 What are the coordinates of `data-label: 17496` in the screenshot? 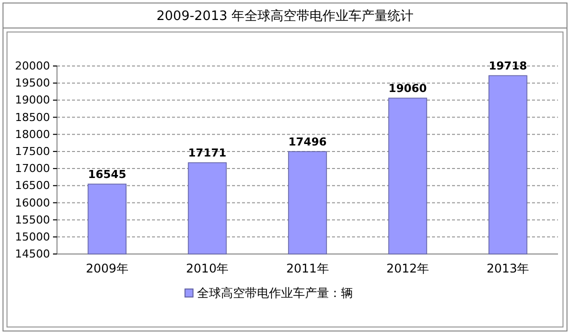 It's located at (307, 142).